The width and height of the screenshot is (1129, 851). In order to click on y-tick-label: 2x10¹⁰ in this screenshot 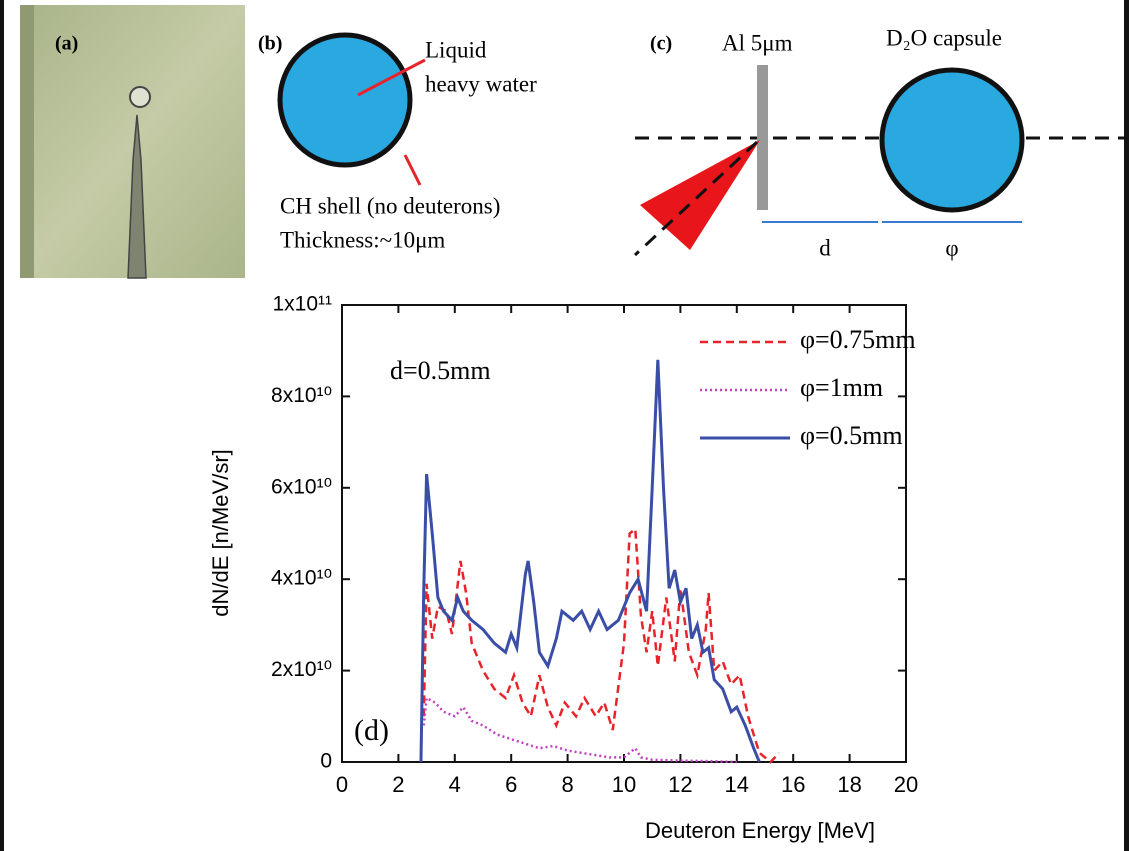, I will do `click(301, 669)`.